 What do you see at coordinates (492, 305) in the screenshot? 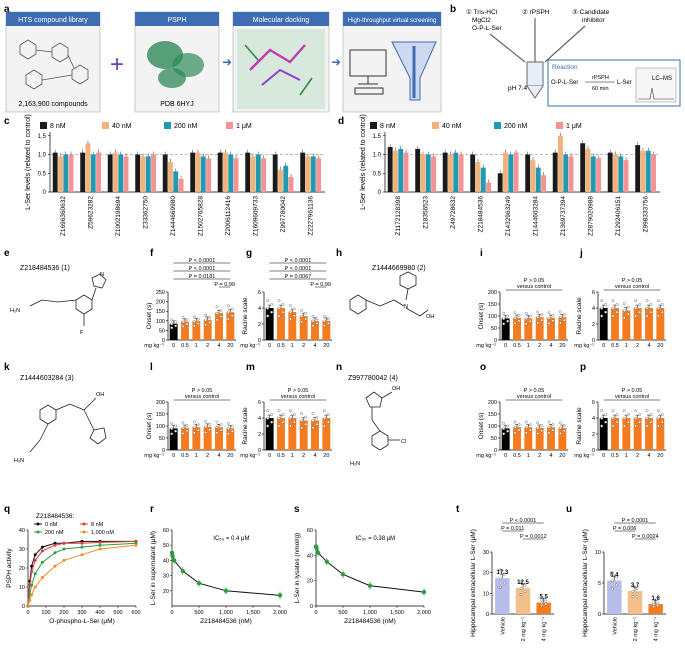
I see `y-tick-label: 150` at bounding box center [492, 305].